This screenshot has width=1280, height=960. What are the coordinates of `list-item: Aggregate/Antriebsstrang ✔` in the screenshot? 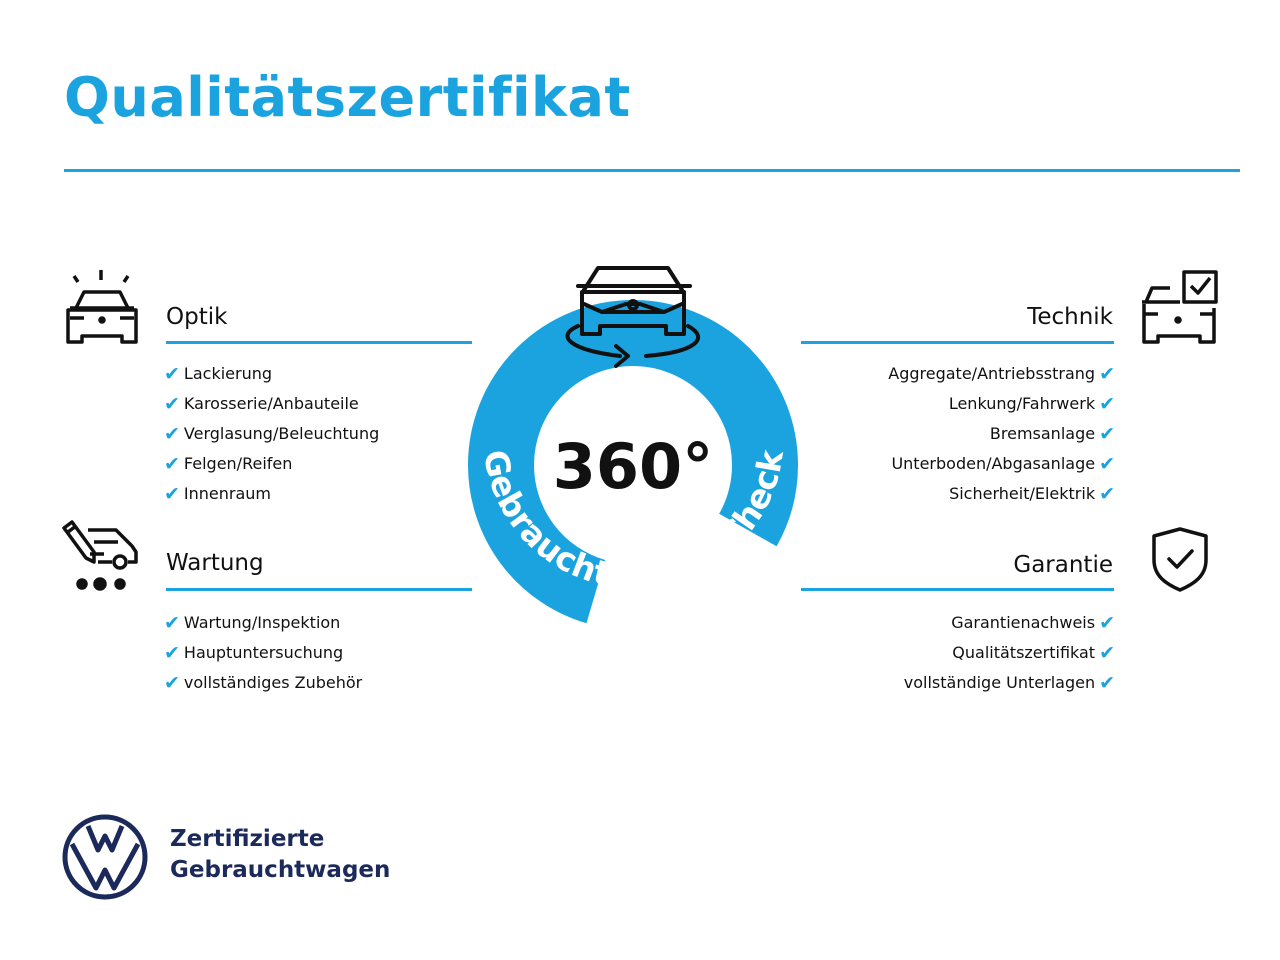 It's located at (1001, 374).